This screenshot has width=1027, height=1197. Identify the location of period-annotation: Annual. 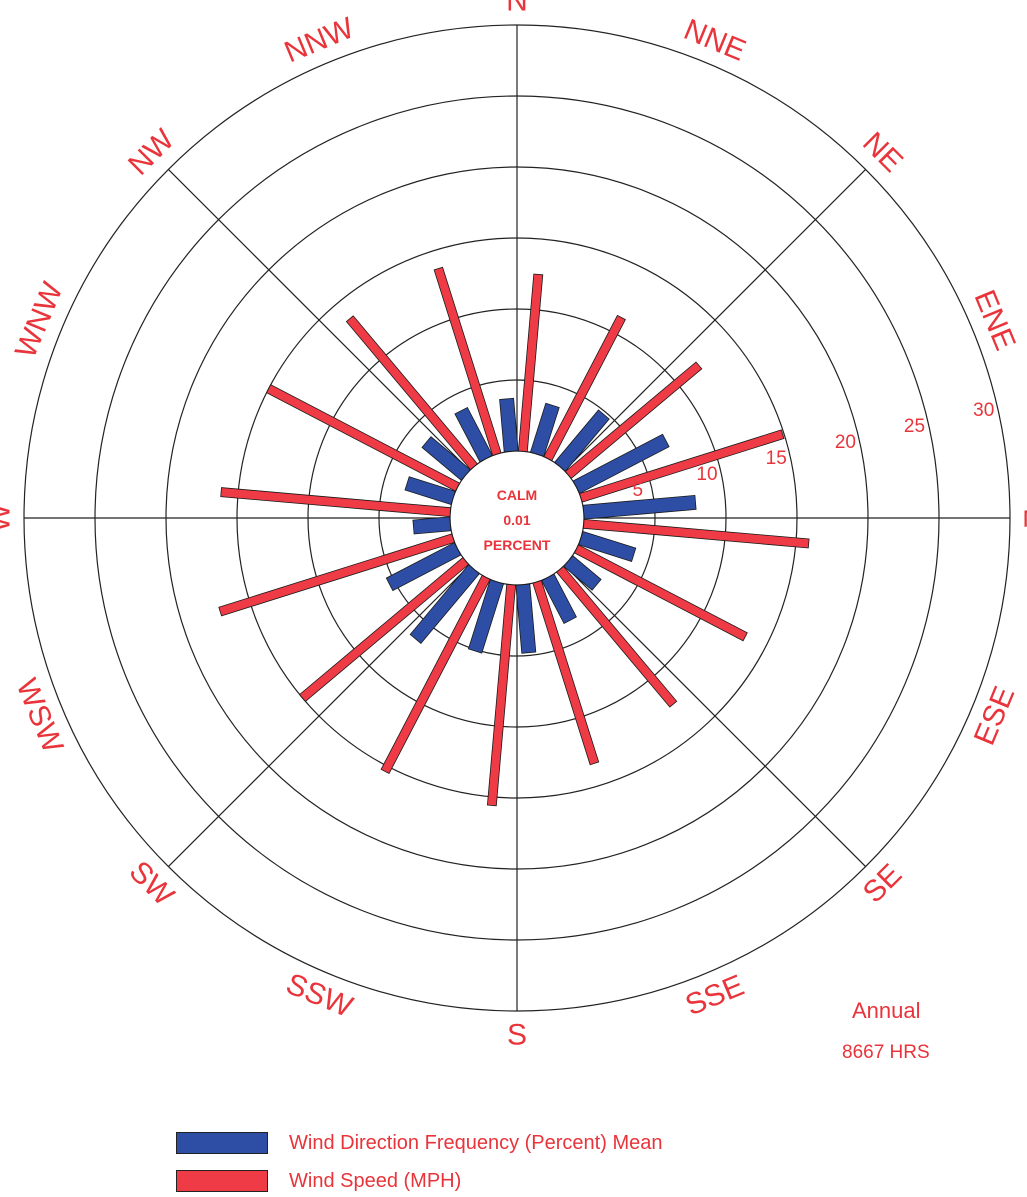
(886, 1010).